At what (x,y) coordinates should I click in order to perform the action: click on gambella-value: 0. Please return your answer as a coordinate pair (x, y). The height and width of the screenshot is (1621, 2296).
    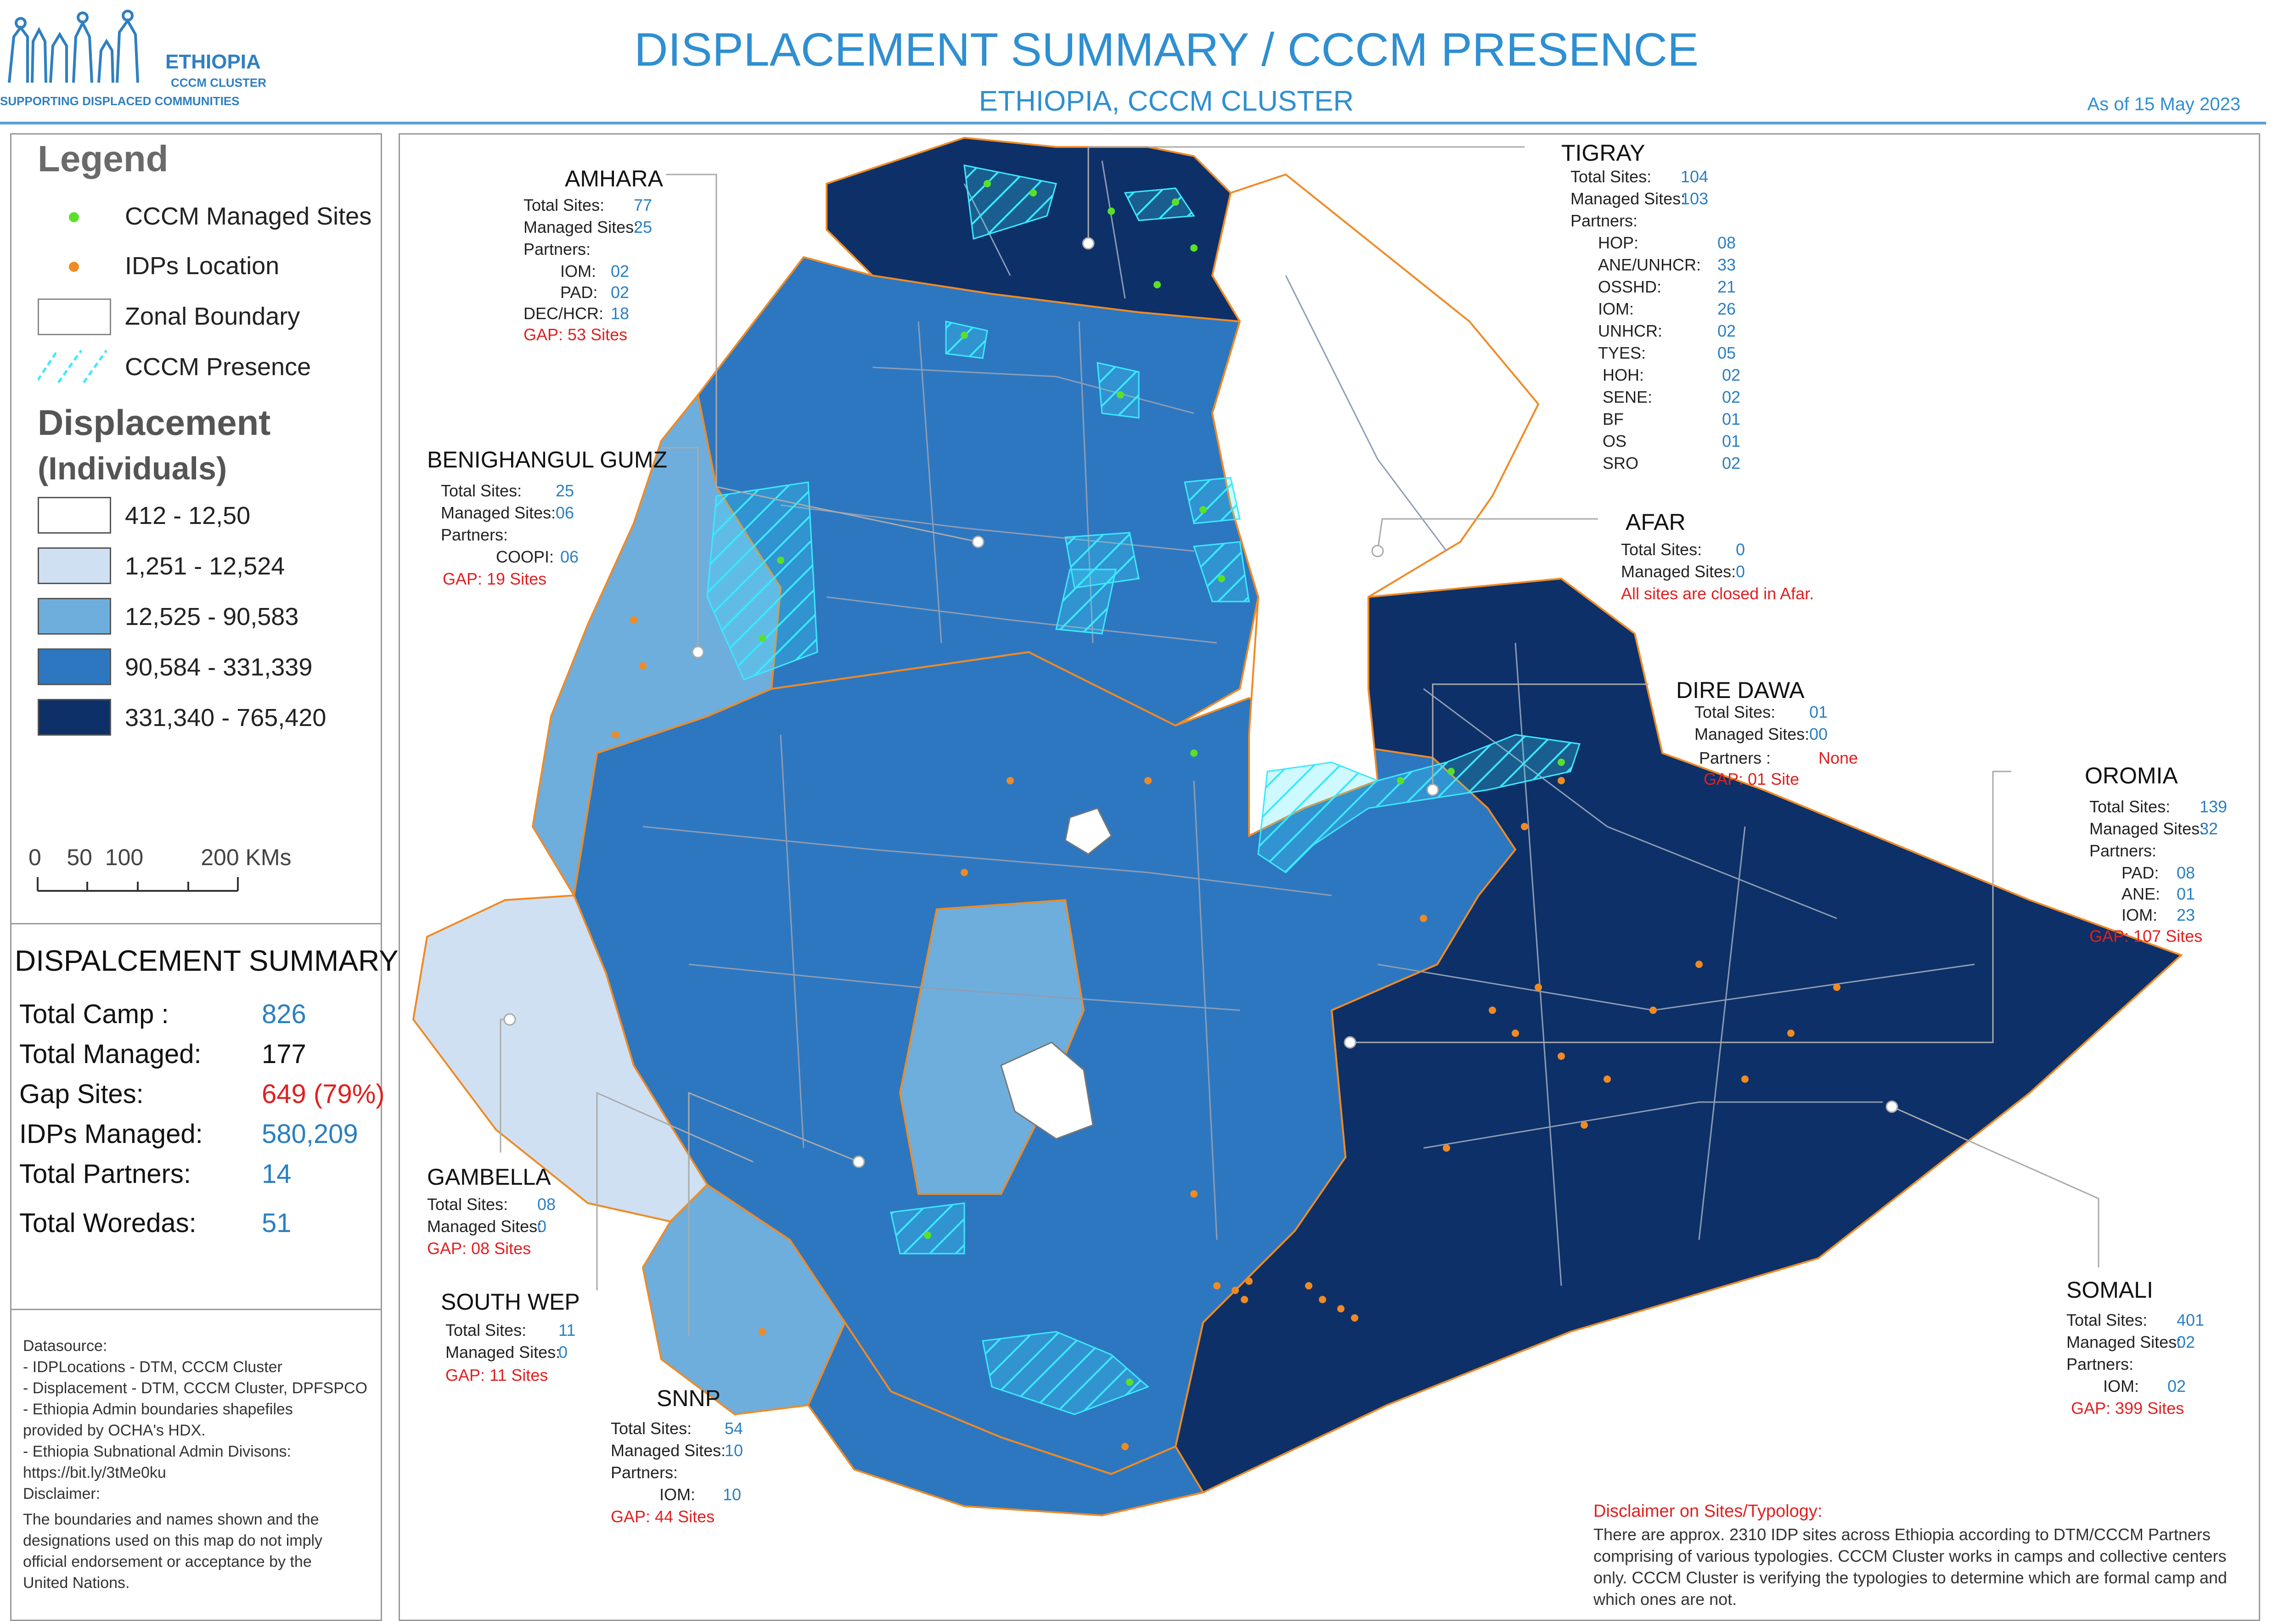
    Looking at the image, I should click on (542, 1227).